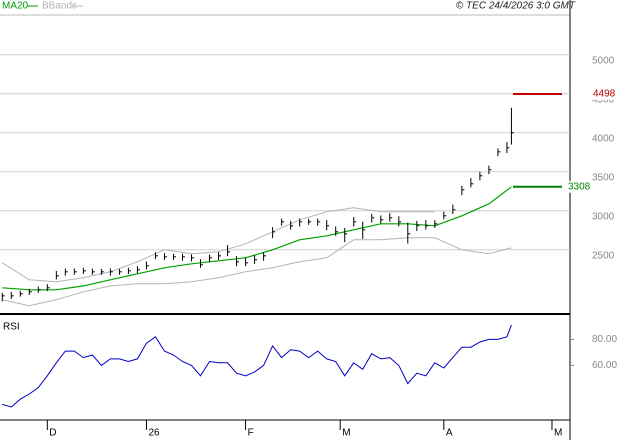 Image resolution: width=627 pixels, height=440 pixels. I want to click on rsi-title: RSI, so click(11, 327).